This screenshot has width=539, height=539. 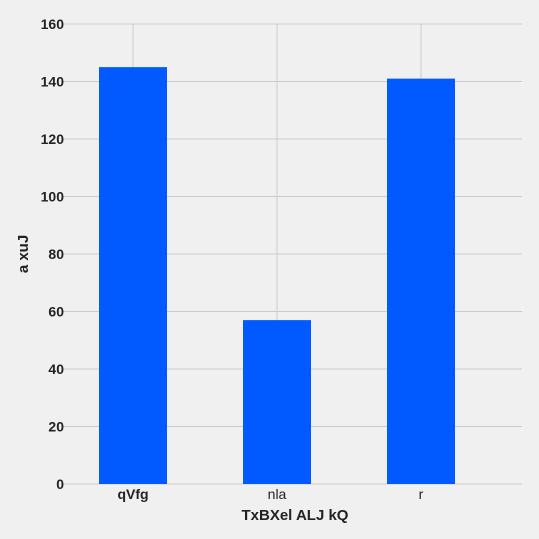 What do you see at coordinates (56, 369) in the screenshot?
I see `y-tick-label: 40` at bounding box center [56, 369].